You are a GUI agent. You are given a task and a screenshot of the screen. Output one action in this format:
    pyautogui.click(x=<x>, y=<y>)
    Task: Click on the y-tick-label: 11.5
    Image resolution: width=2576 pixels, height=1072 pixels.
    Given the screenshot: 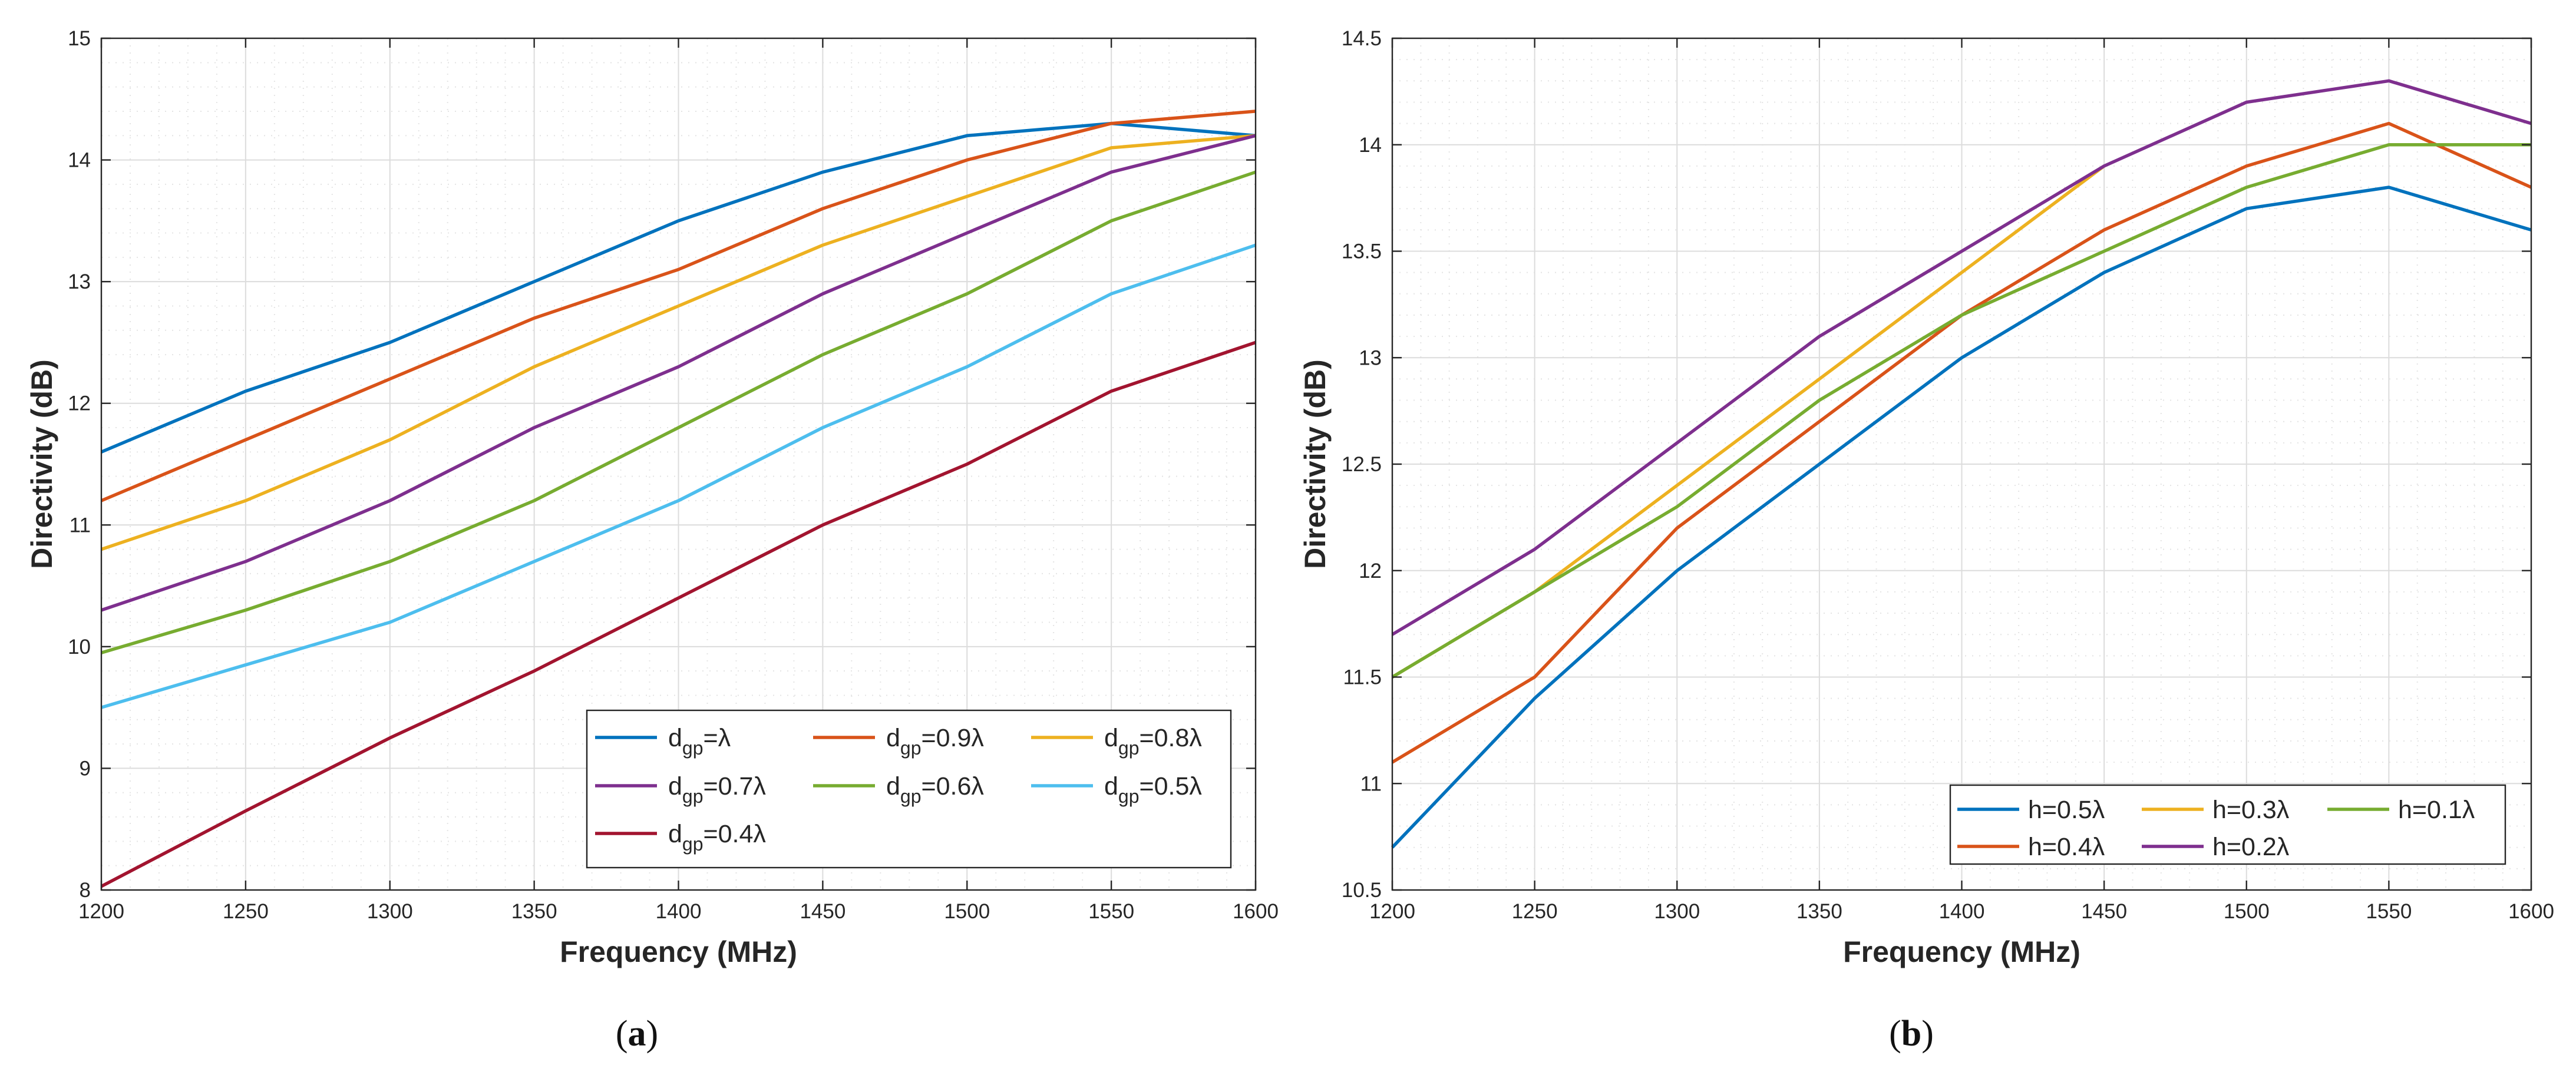 What is the action you would take?
    pyautogui.click(x=1362, y=677)
    